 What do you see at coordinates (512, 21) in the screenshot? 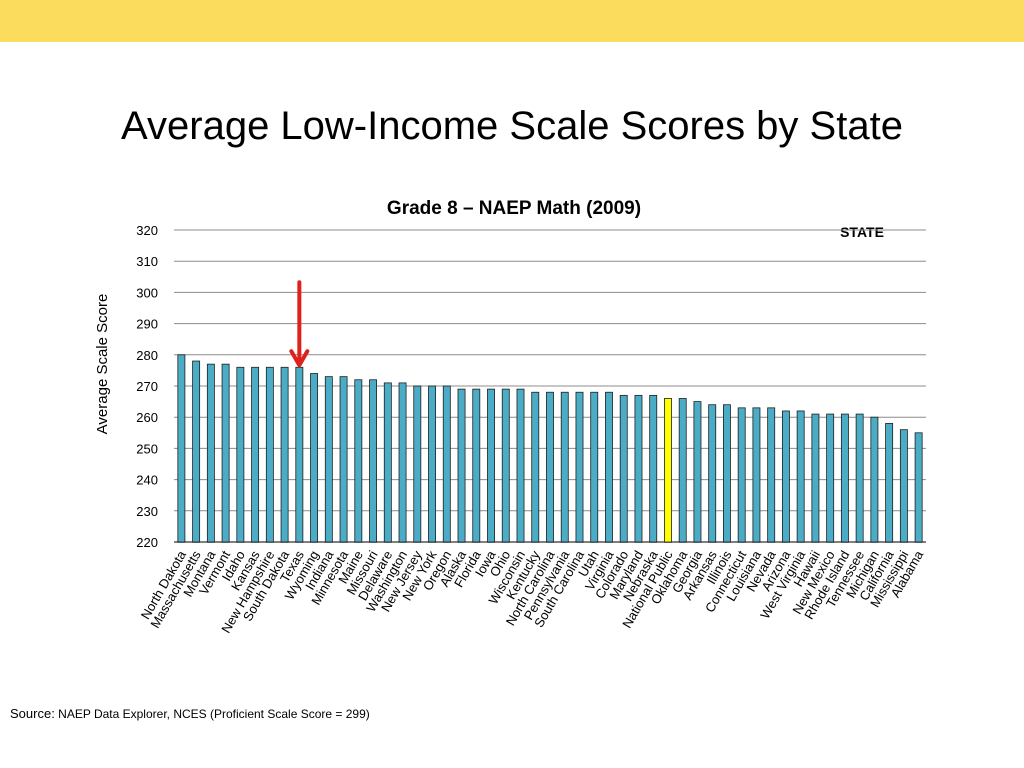
I see `top-accent-band` at bounding box center [512, 21].